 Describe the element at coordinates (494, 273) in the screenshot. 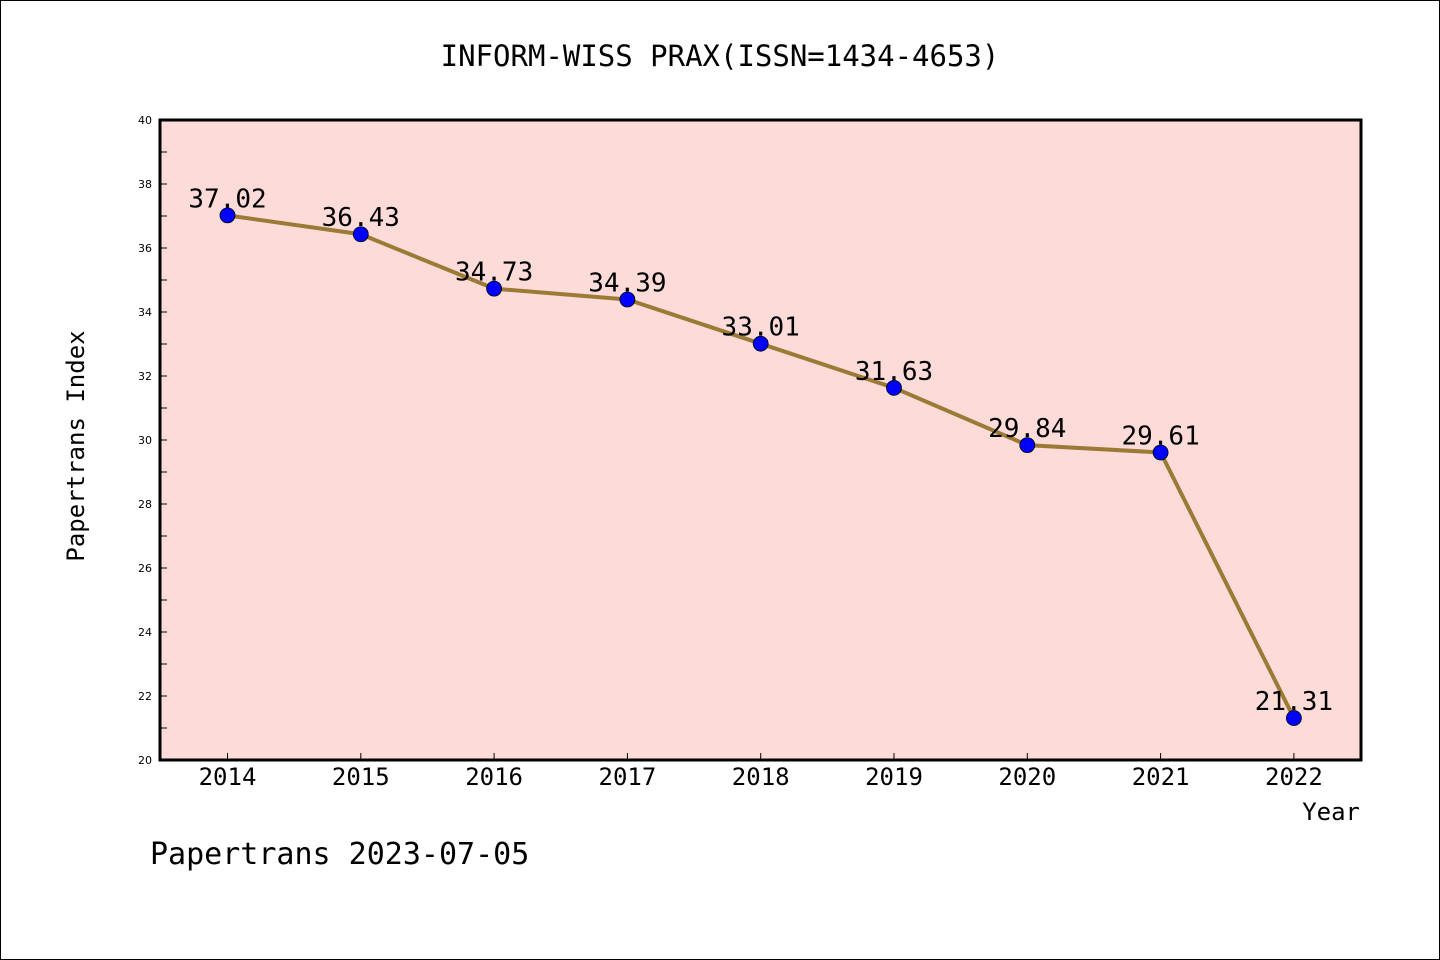

I see `data-label: 34.73` at that location.